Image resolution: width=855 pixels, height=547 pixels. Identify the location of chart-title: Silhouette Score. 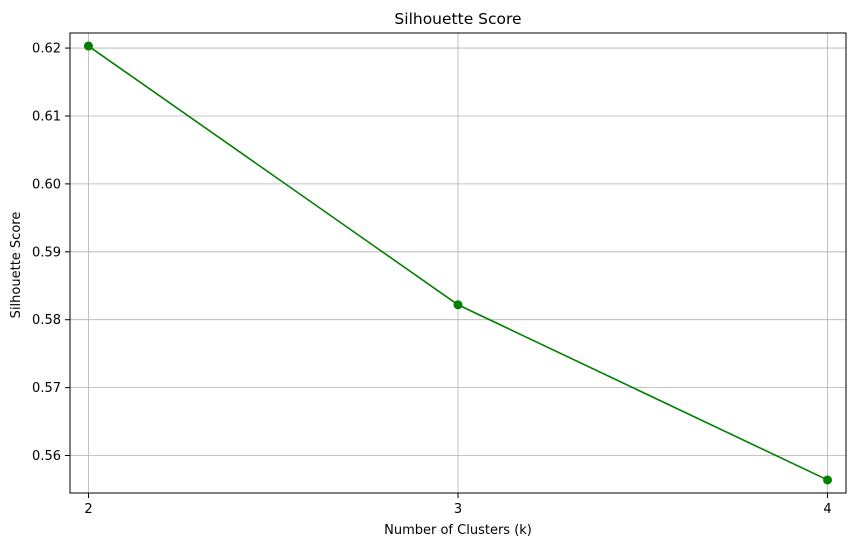
(457, 19).